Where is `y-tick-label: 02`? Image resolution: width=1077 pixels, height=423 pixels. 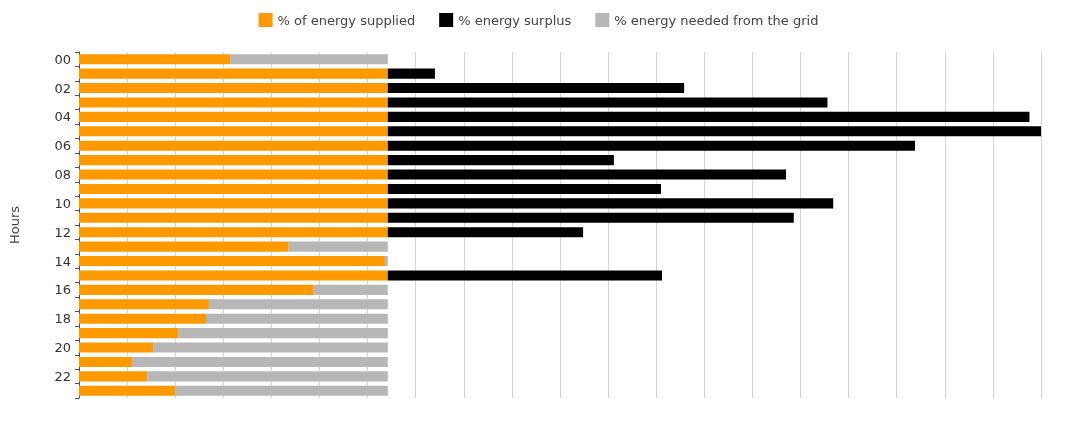 y-tick-label: 02 is located at coordinates (62, 88).